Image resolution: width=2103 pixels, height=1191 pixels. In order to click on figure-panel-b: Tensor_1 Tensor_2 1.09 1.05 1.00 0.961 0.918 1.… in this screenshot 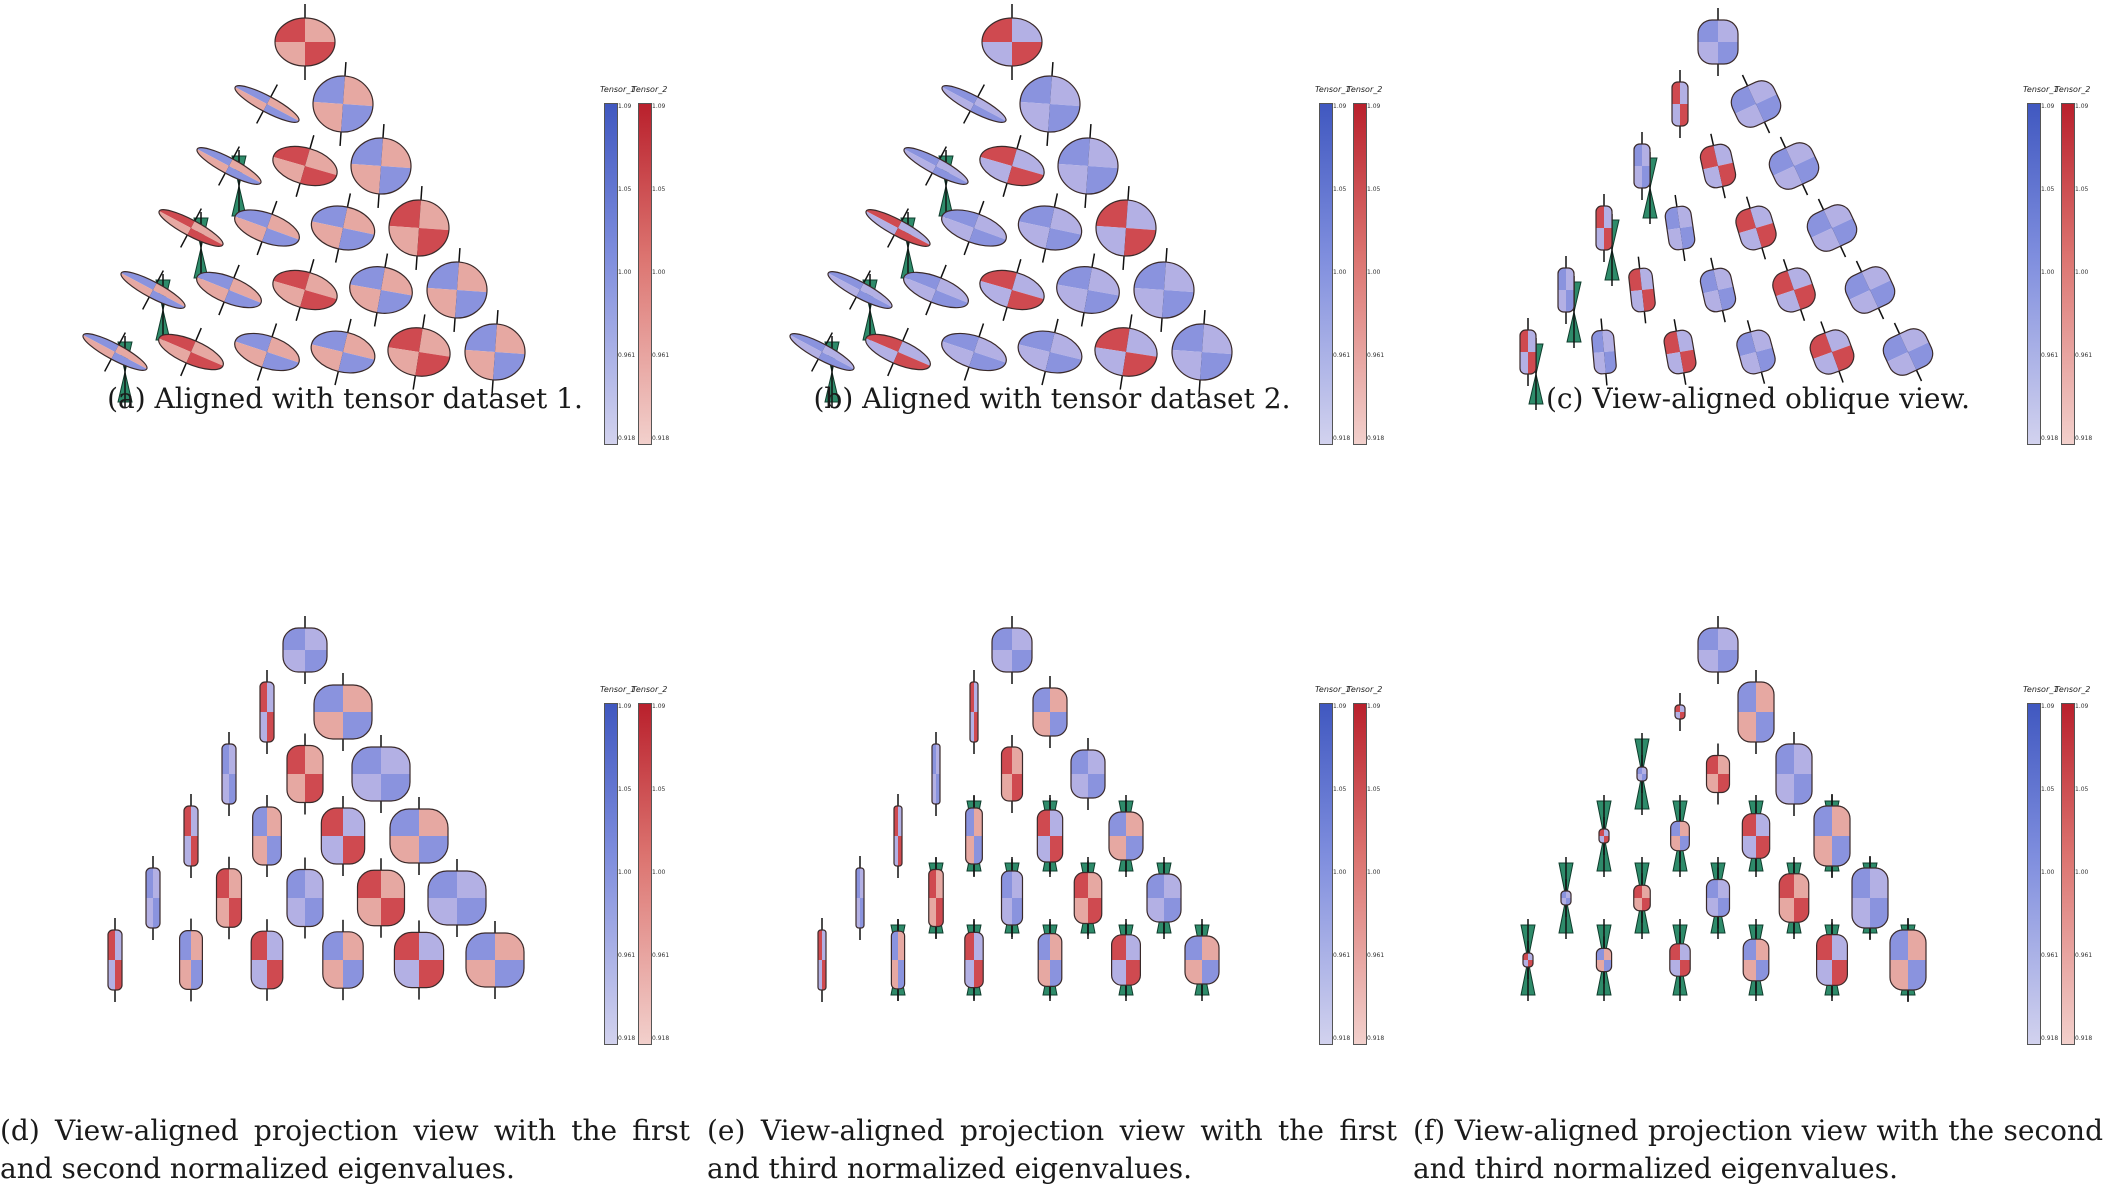, I will do `click(1052, 270)`.